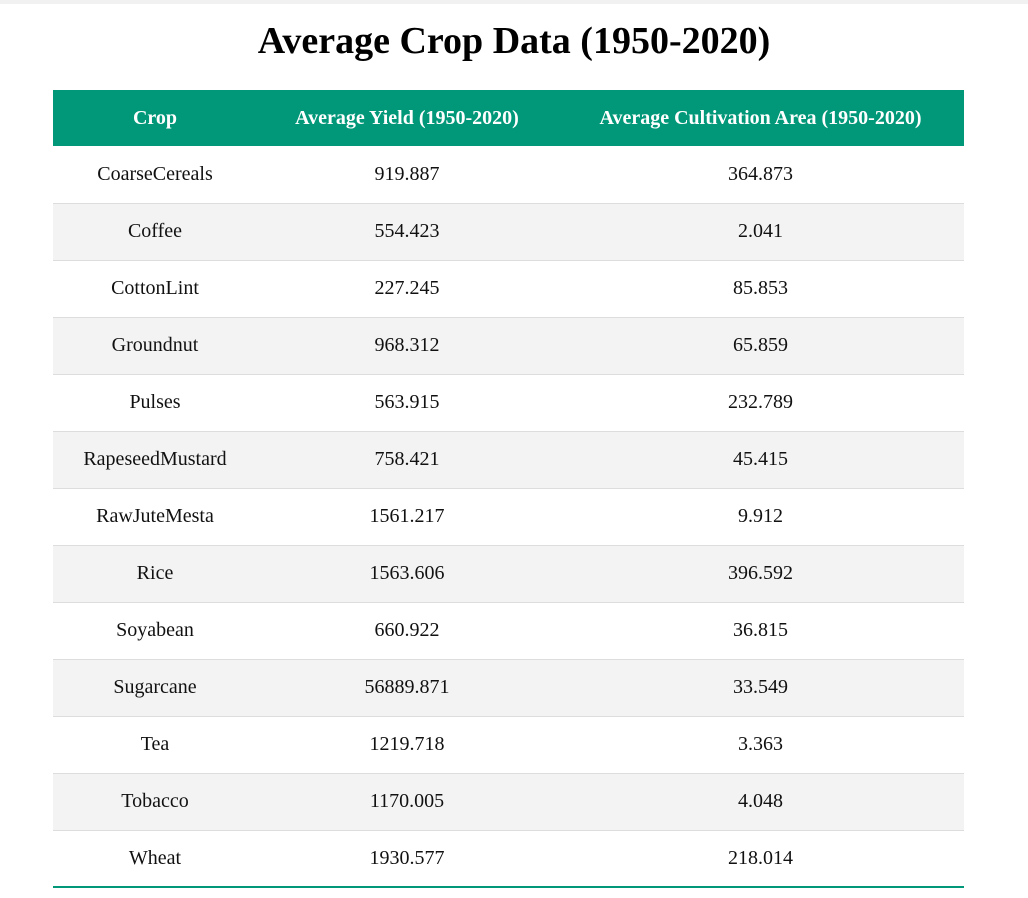  Describe the element at coordinates (508, 801) in the screenshot. I see `table-row: Tobacco 1170.005 4.048` at that location.